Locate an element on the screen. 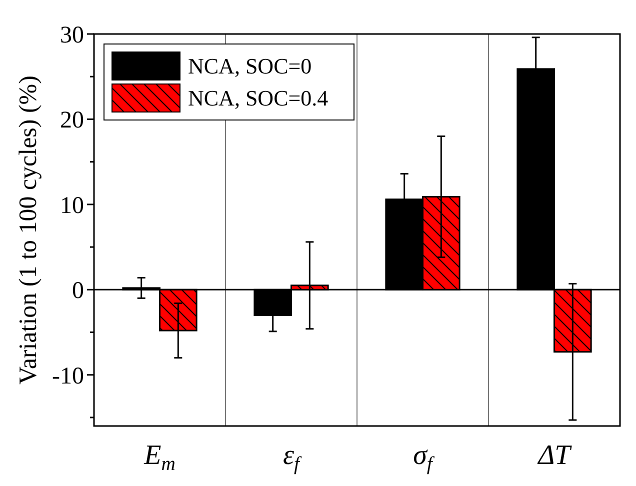 This screenshot has height=486, width=636. x-tick-label: ε$_{f}$ is located at coordinates (292, 457).